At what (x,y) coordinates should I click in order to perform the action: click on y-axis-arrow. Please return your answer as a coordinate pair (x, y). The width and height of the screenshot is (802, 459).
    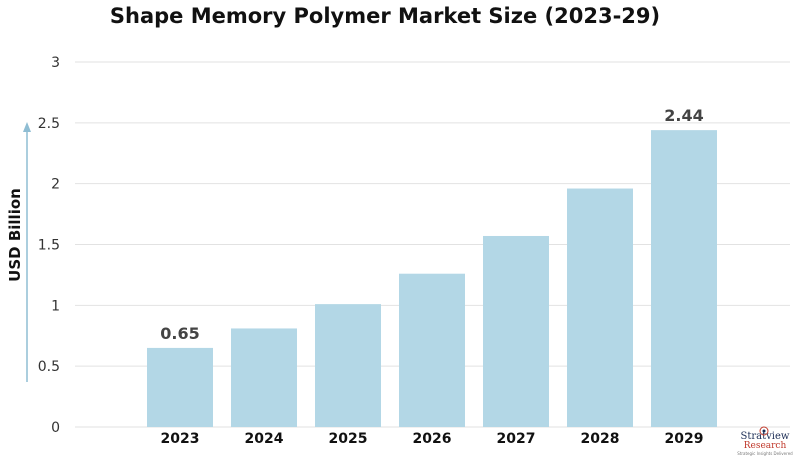
    Looking at the image, I should click on (27, 252).